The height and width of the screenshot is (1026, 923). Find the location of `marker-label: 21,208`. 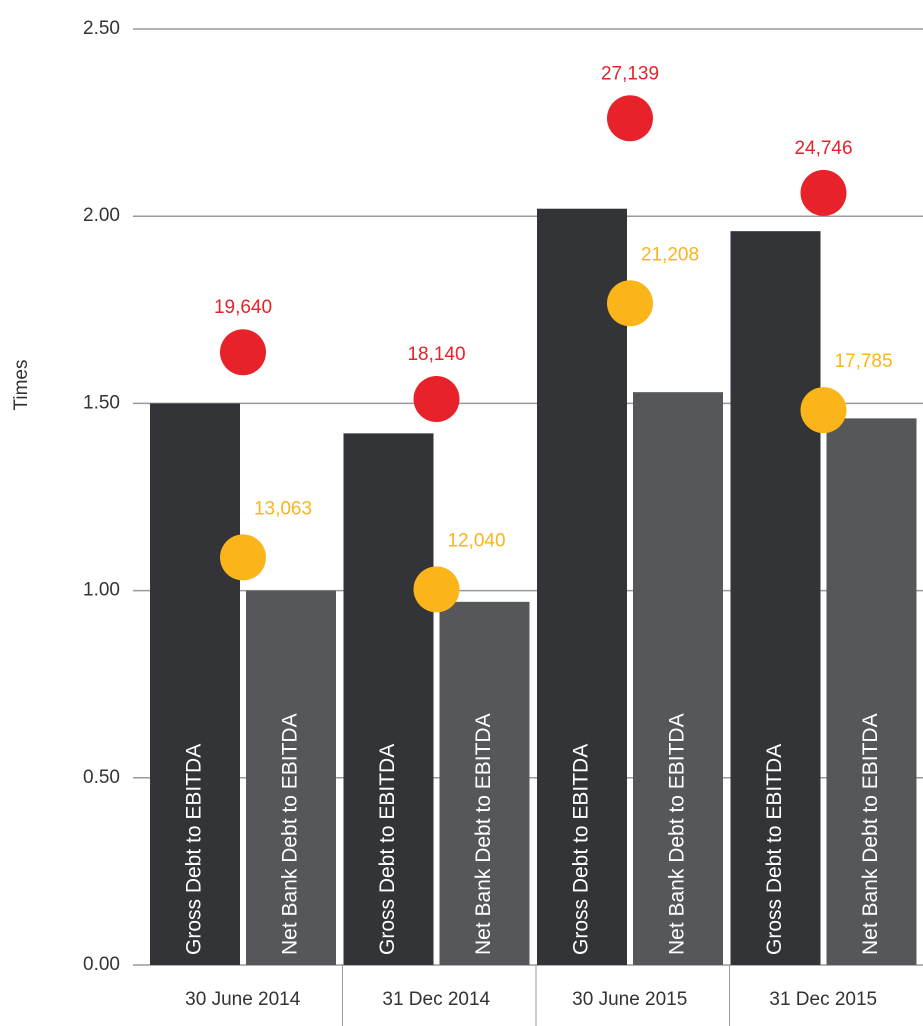

marker-label: 21,208 is located at coordinates (670, 254).